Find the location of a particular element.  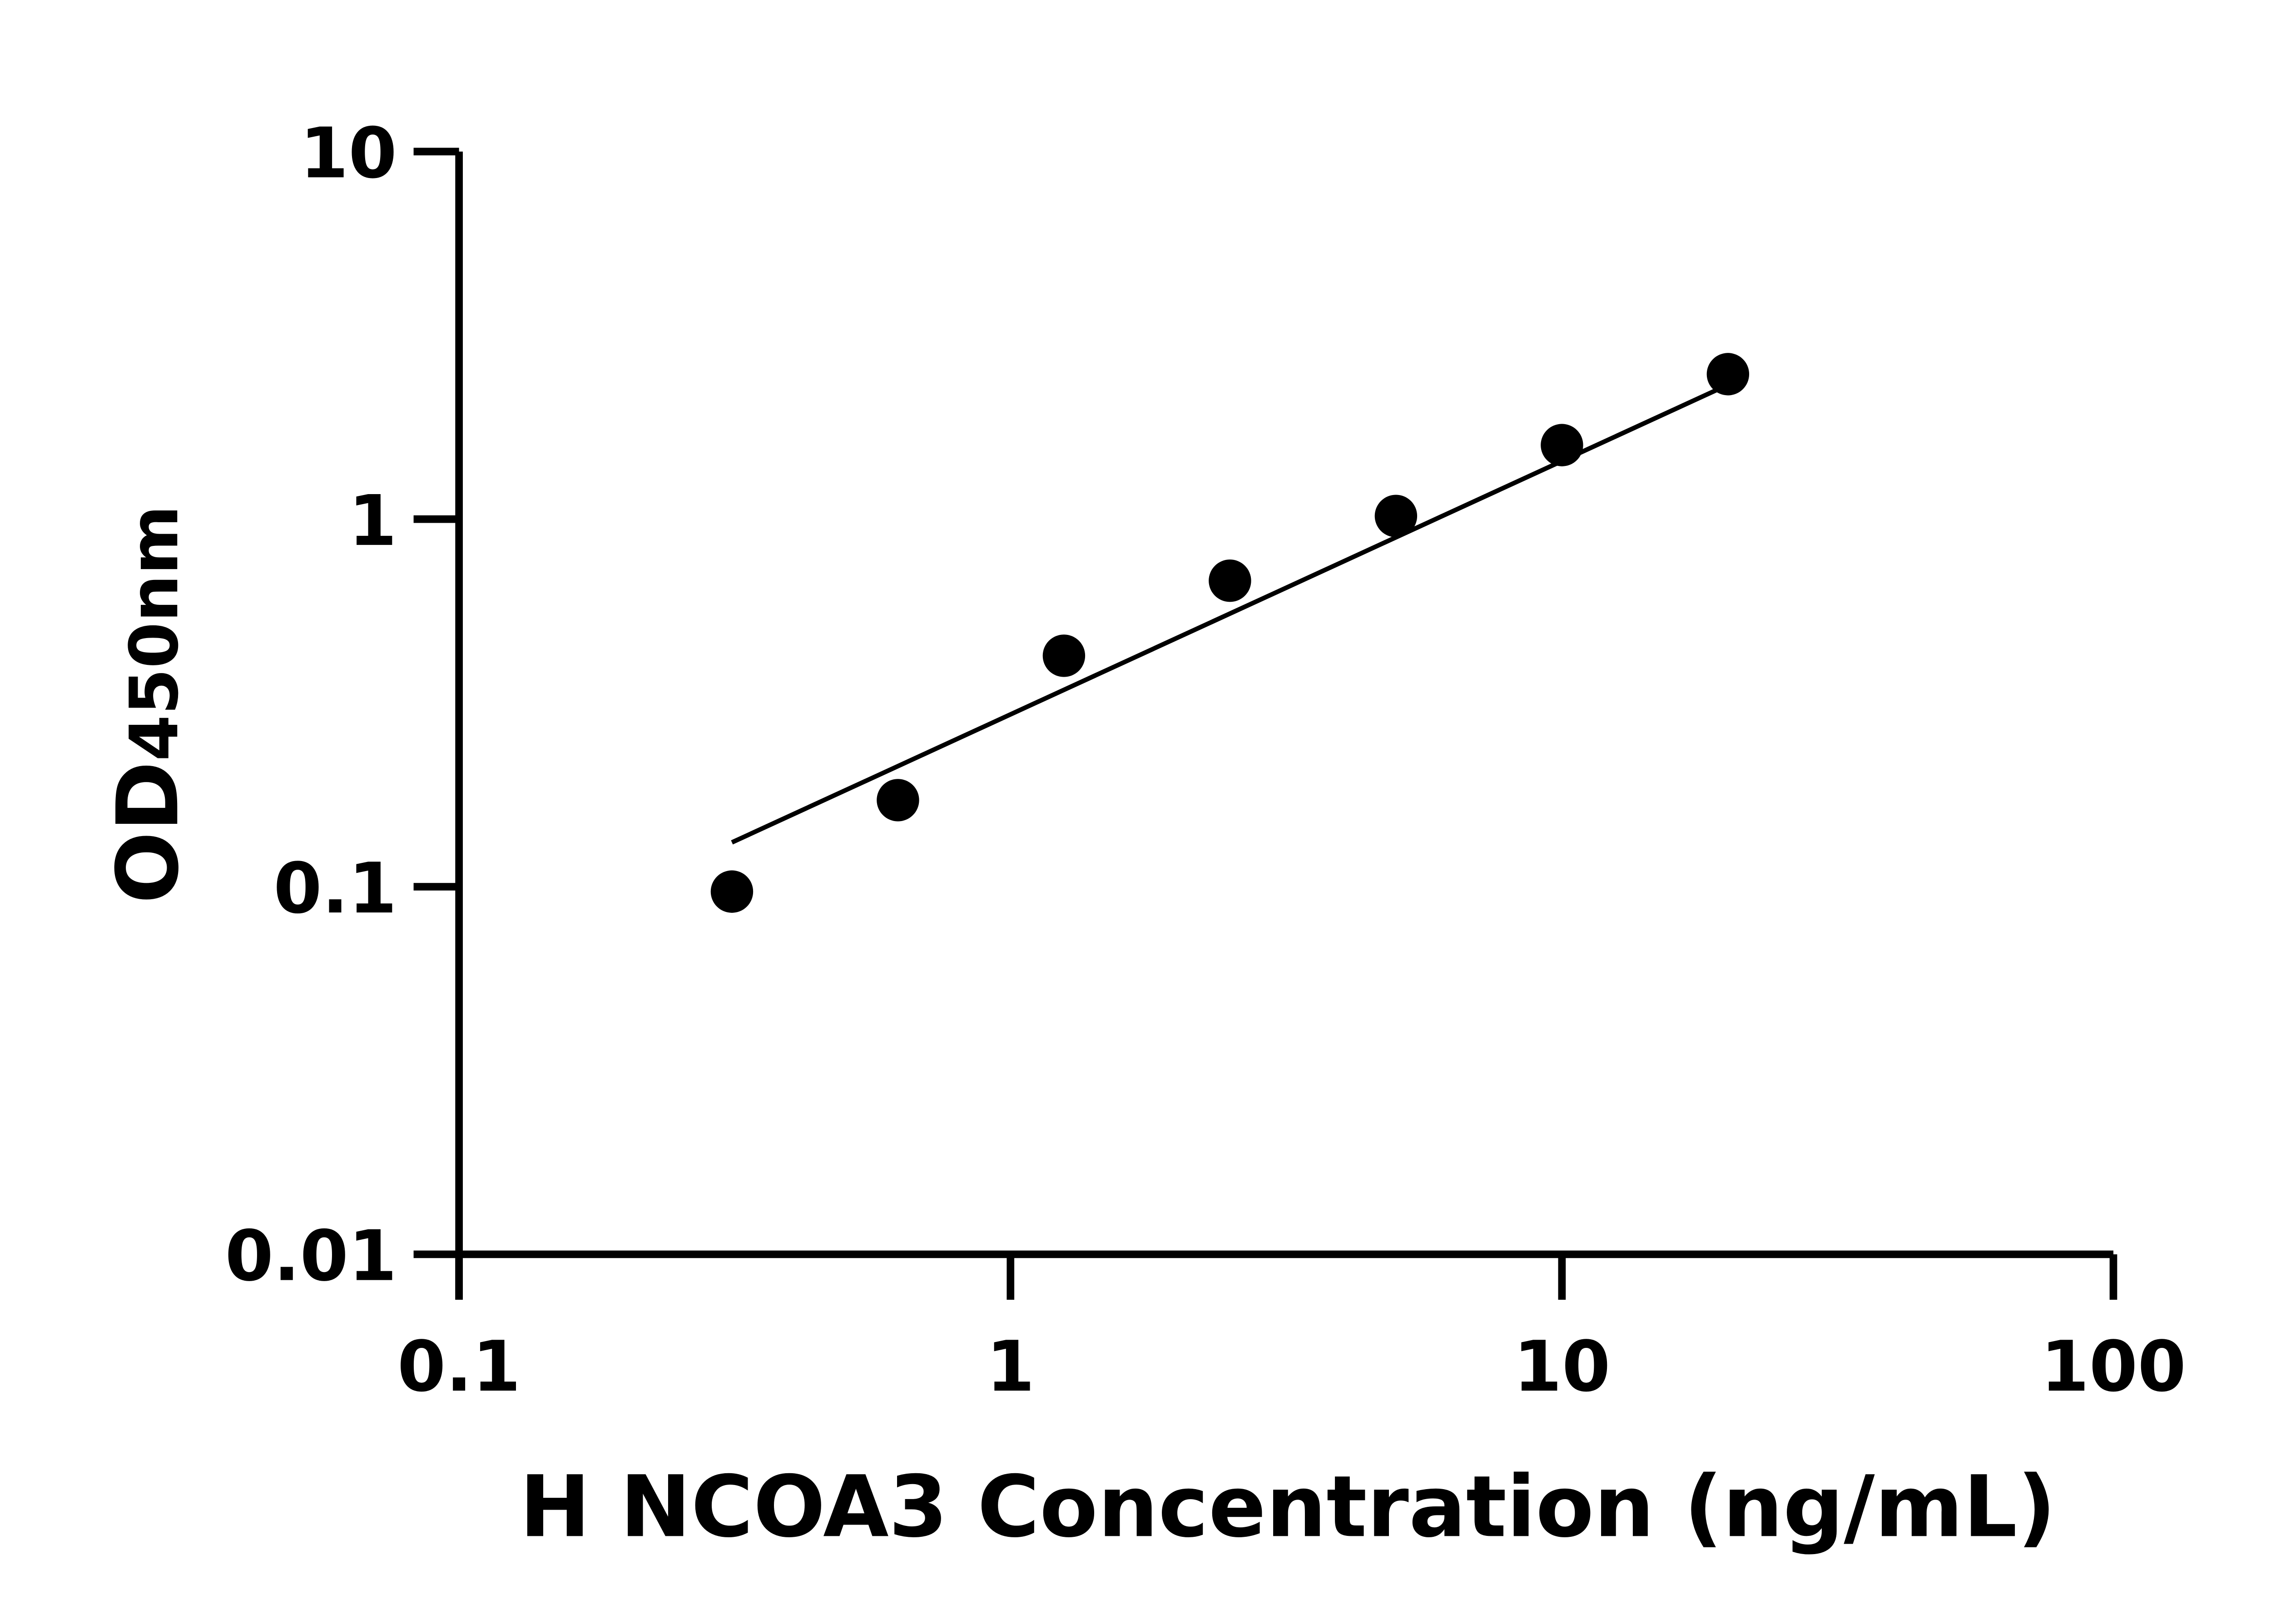

x-ticks: 0.1 1 10 100 is located at coordinates (1291, 1330).